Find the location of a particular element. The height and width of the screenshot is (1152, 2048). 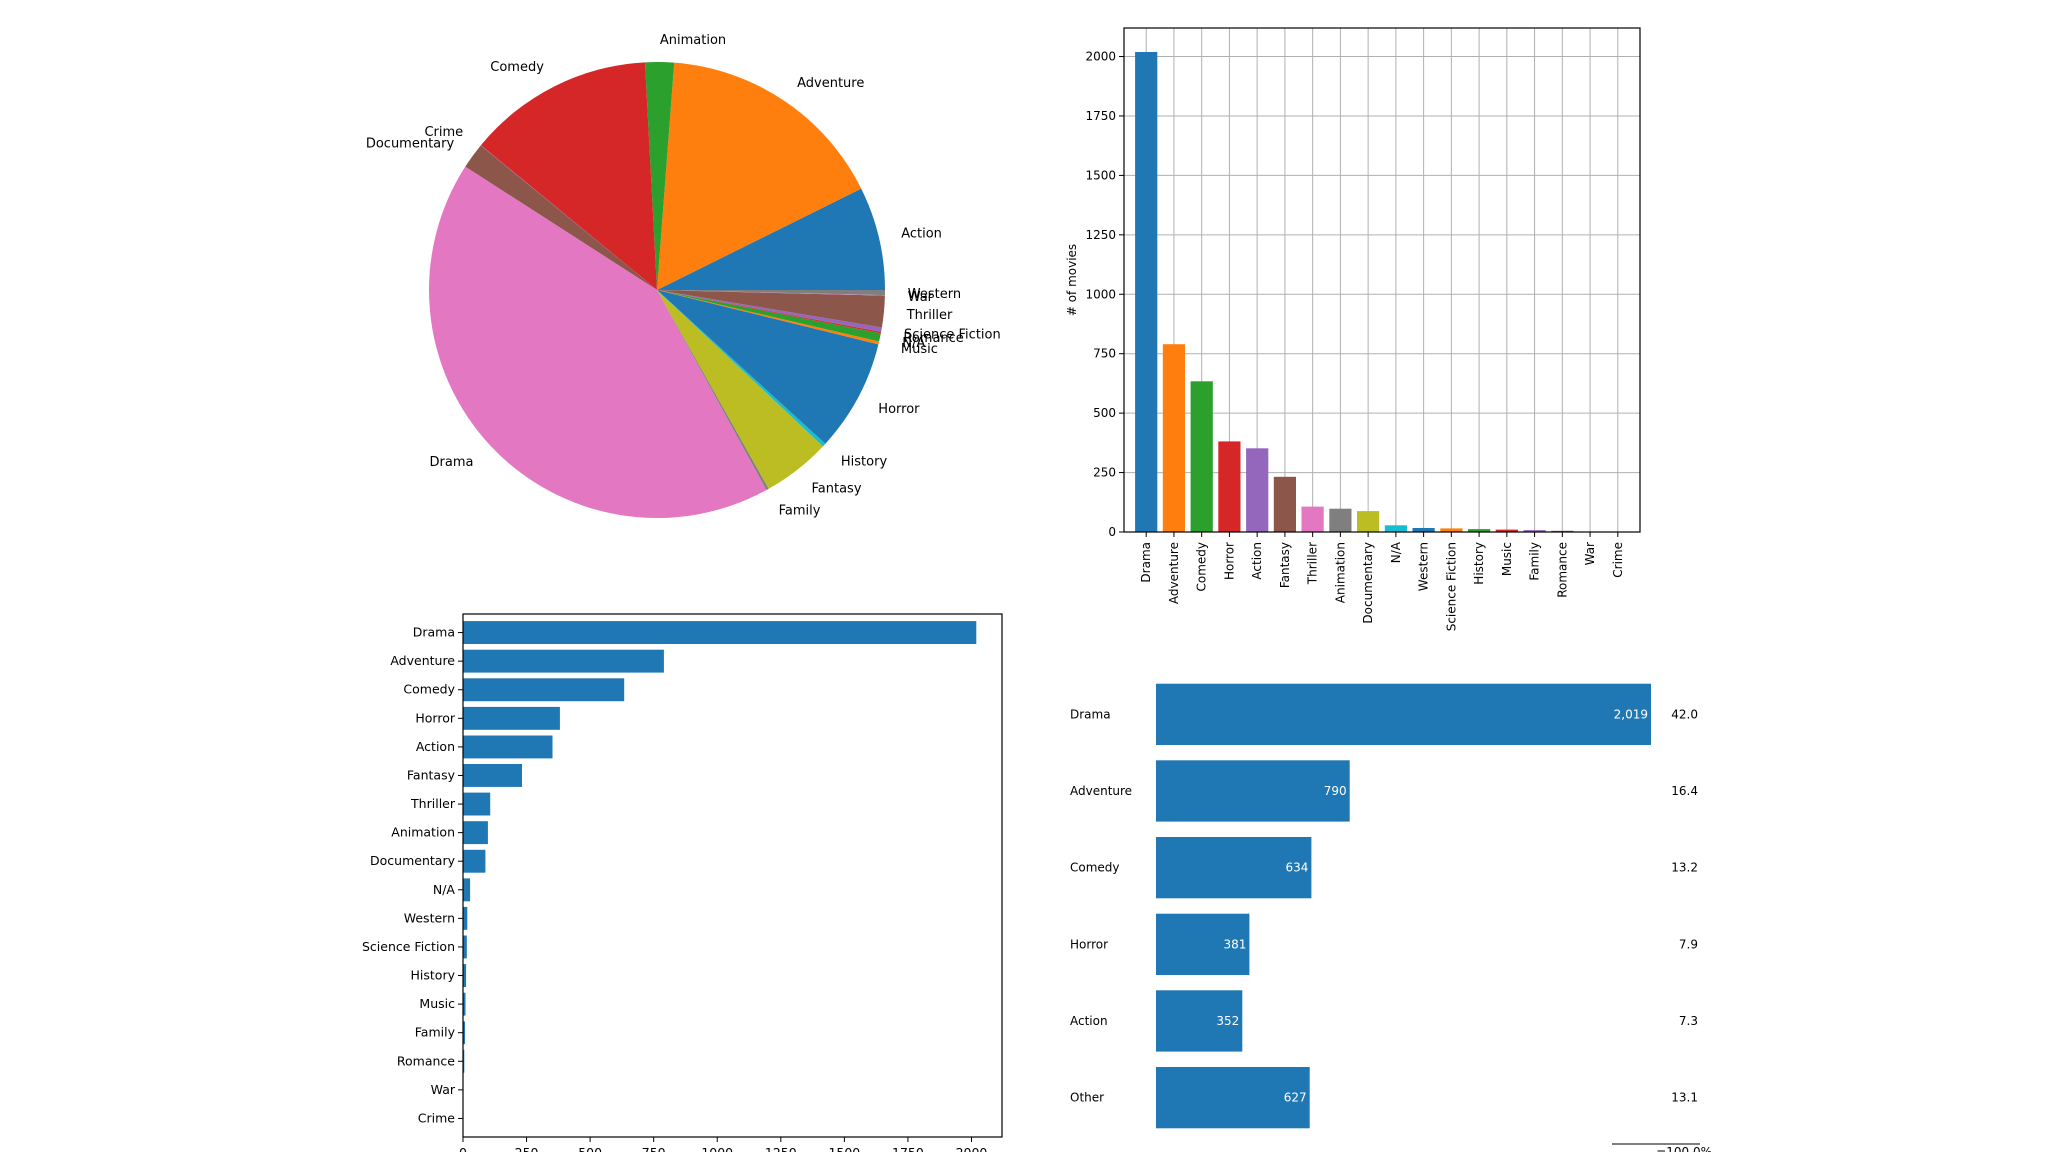

summary-value-other: 627 is located at coordinates (1295, 1098).